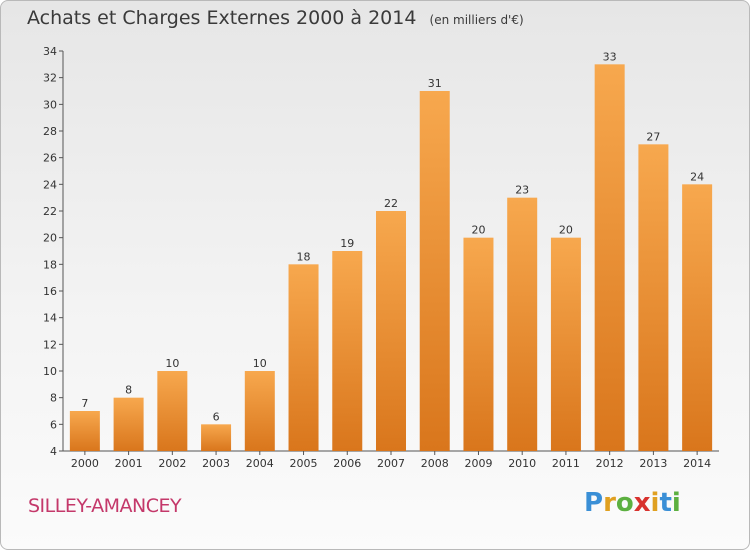 The width and height of the screenshot is (750, 550). Describe the element at coordinates (522, 190) in the screenshot. I see `bar-value-label: 23` at that location.